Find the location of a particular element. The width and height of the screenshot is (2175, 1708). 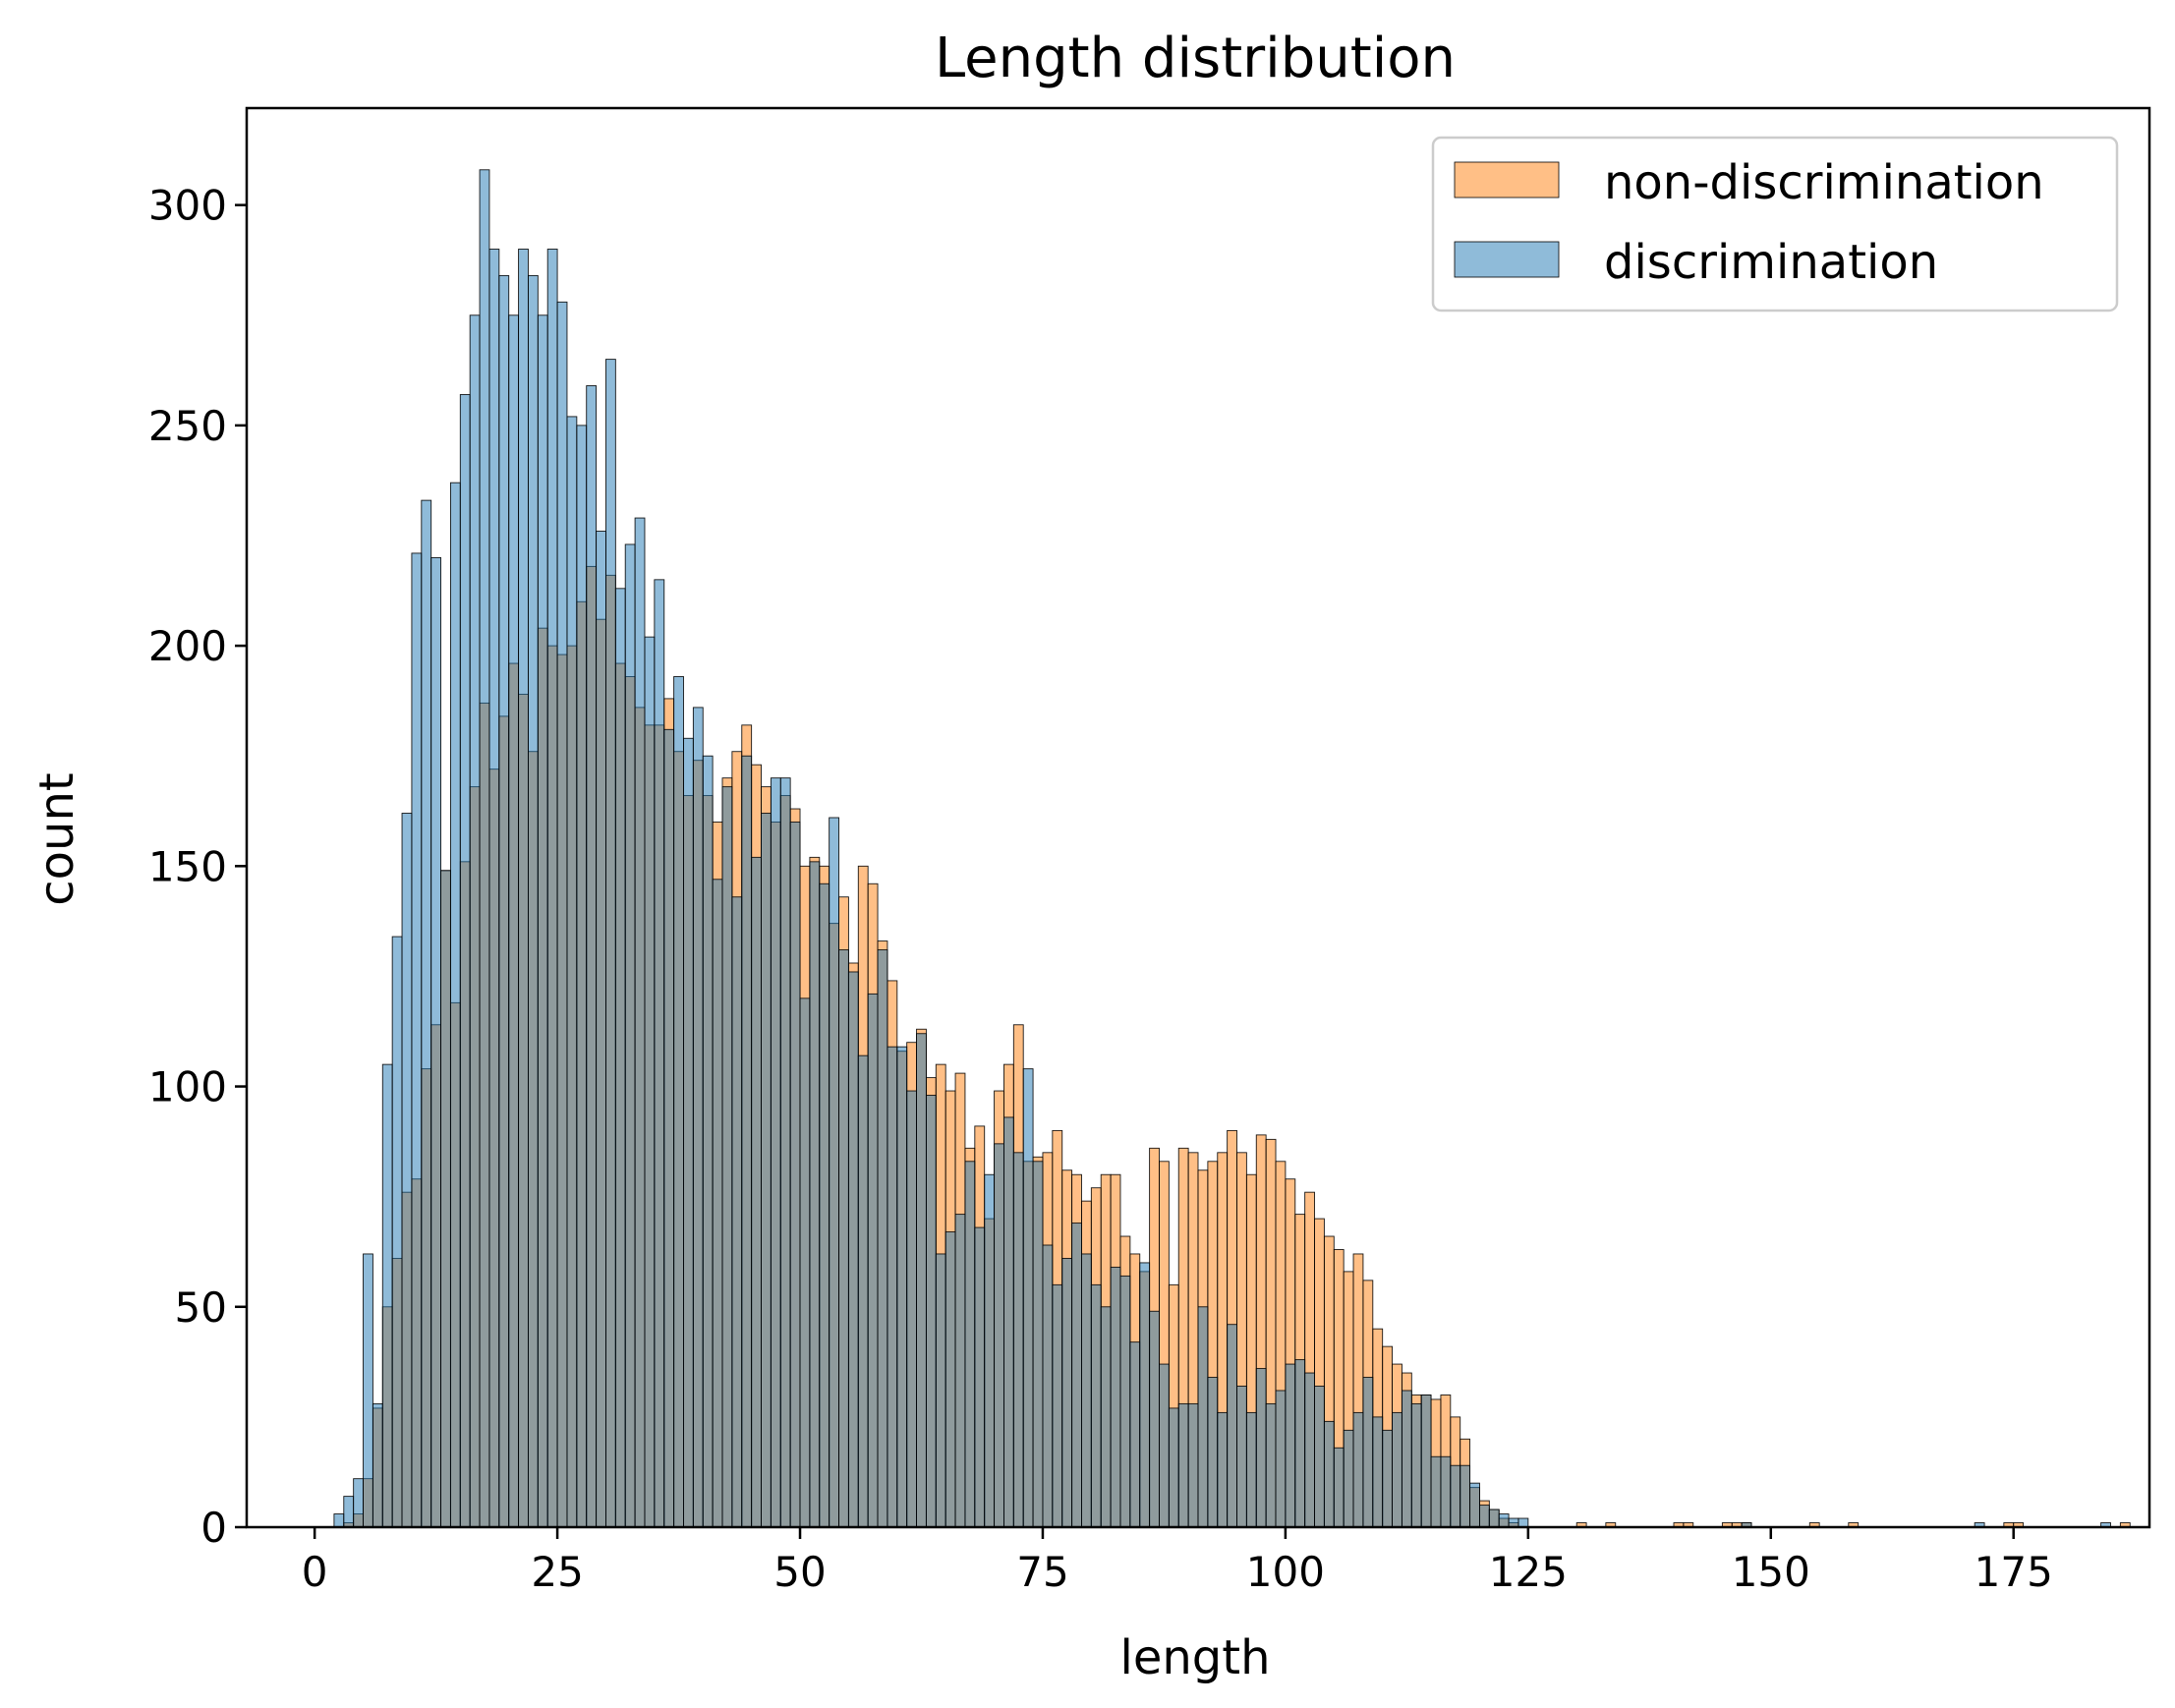

chart-legend: non-discrimination discrimination is located at coordinates (1775, 224).